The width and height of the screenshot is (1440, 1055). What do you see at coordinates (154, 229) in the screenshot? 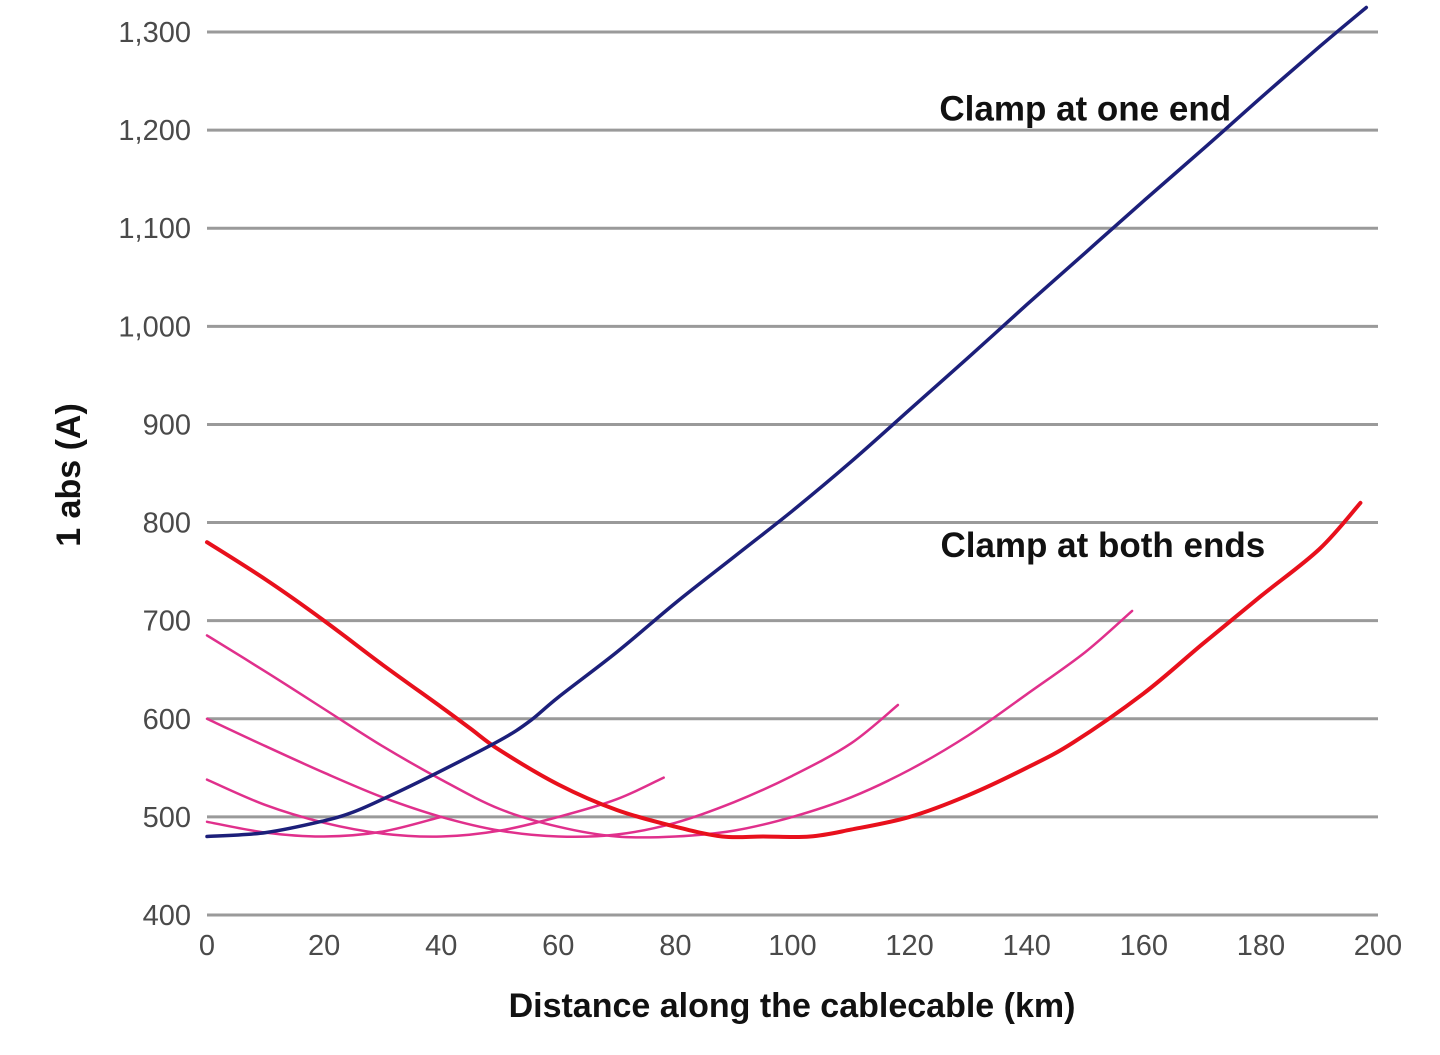
I see `y-tick-label: 1,100` at bounding box center [154, 229].